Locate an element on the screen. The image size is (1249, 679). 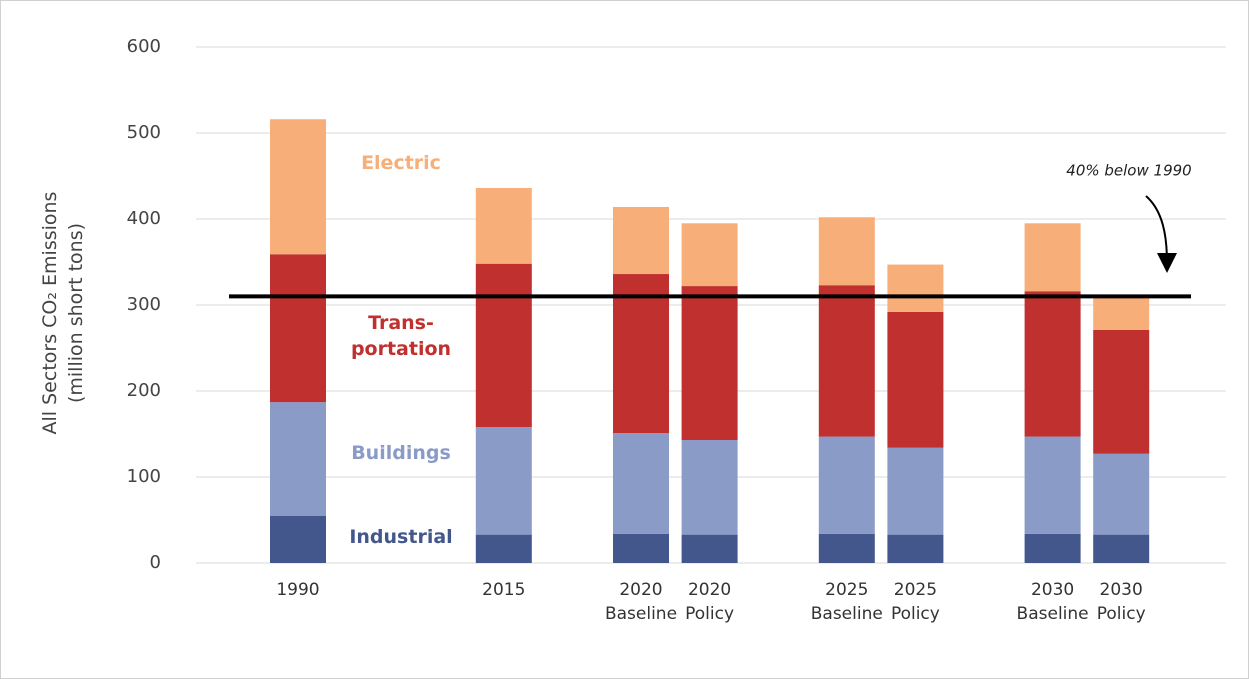
x-tick-label: 2025 Policy is located at coordinates (915, 602).